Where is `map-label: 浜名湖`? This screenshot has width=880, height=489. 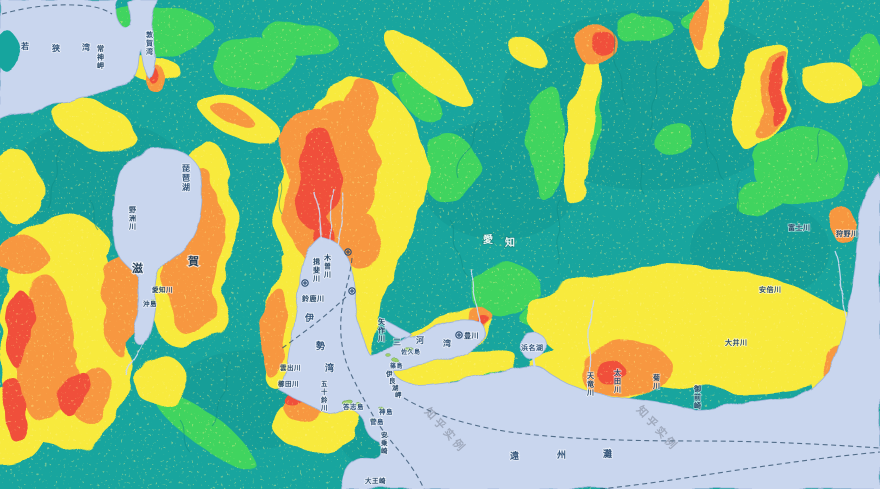 map-label: 浜名湖 is located at coordinates (532, 347).